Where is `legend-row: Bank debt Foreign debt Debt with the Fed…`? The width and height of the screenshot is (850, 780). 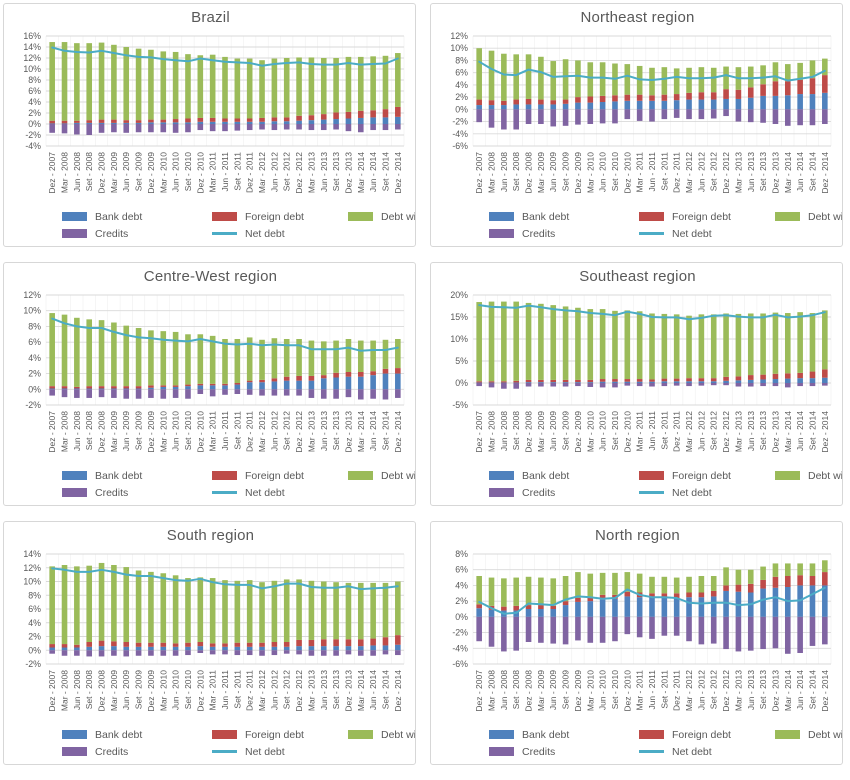 legend-row: Bank debt Foreign debt Debt with the Fed… is located at coordinates (665, 475).